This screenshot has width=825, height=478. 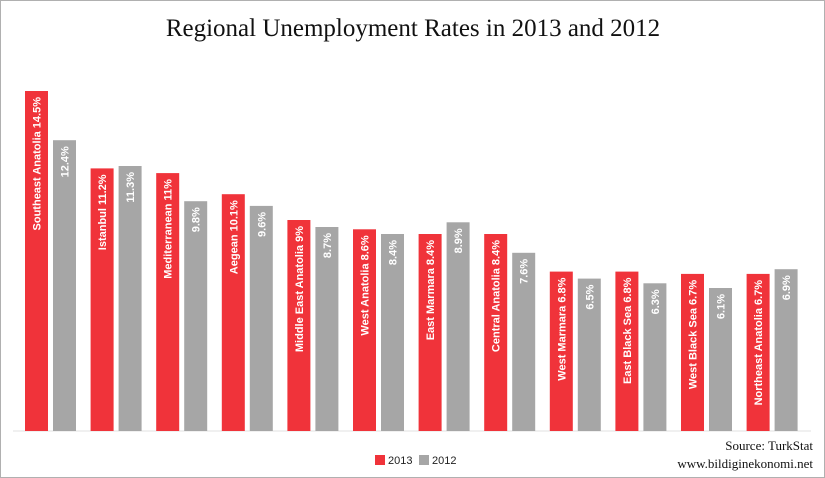 What do you see at coordinates (328, 245) in the screenshot?
I see `bar-label-2012-middle-east-anatolia: 8.7%` at bounding box center [328, 245].